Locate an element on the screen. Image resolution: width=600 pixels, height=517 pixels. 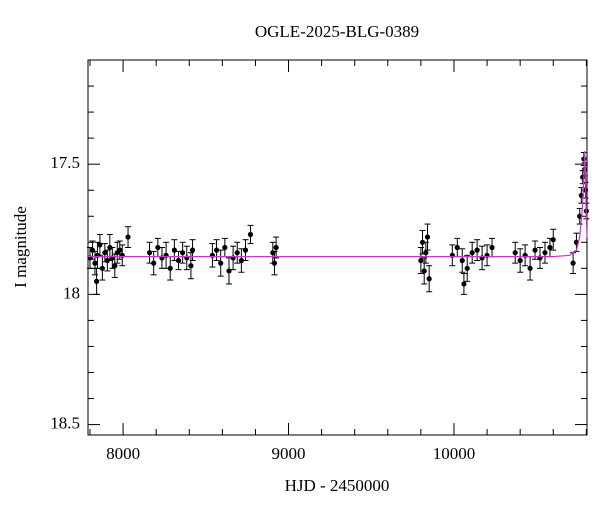
y-axis-label: I magnitude is located at coordinates (20, 247).